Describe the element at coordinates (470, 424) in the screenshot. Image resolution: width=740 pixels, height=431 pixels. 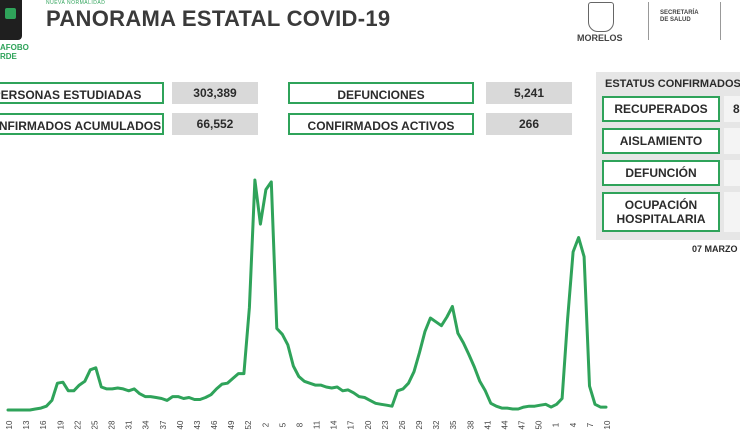
I see `x-tick-label: 38` at that location.